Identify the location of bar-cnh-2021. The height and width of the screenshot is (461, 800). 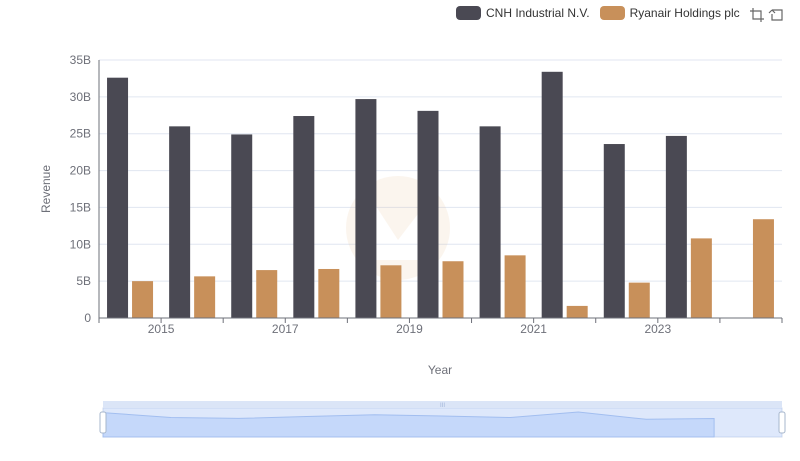
(552, 195).